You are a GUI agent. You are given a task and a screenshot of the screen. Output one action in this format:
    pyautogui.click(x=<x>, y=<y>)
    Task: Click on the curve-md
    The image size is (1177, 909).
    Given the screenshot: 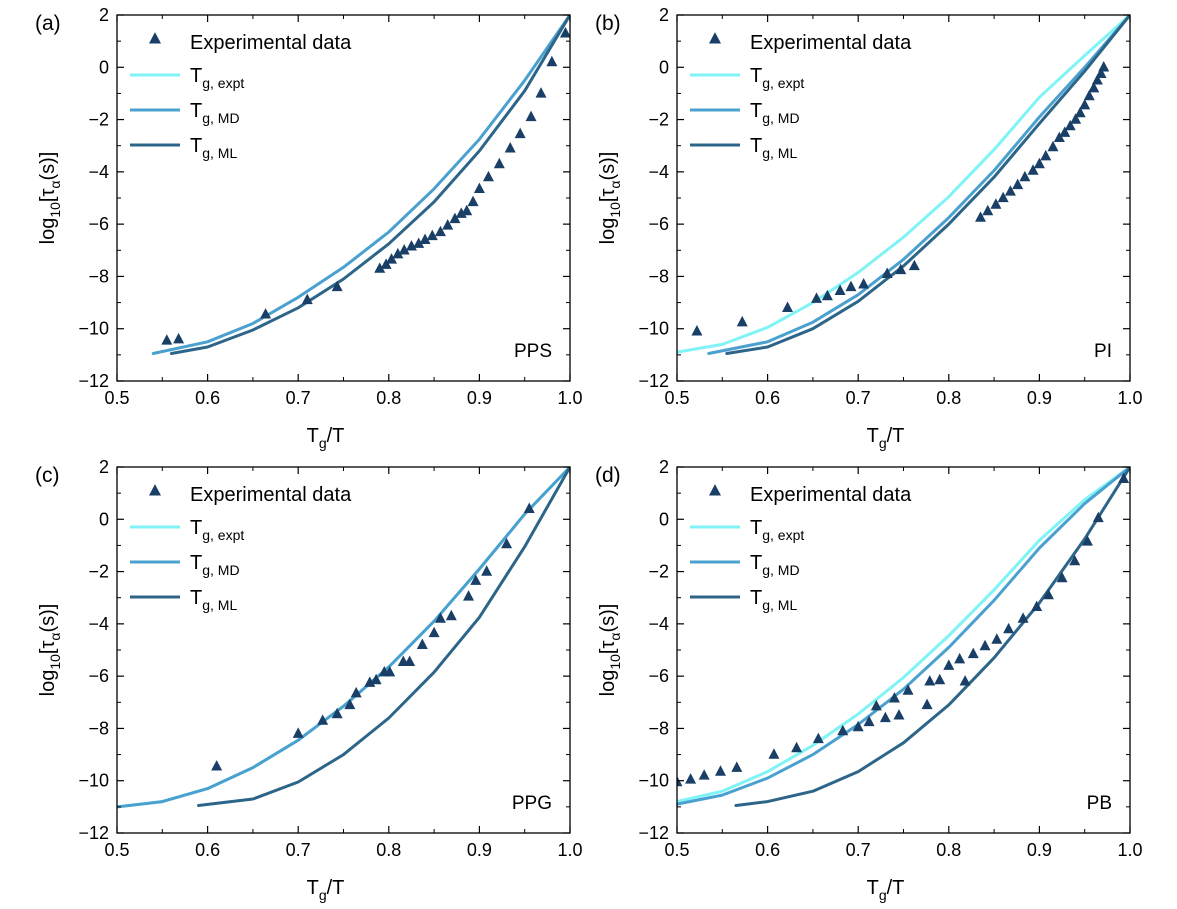 What is the action you would take?
    pyautogui.click(x=903, y=636)
    